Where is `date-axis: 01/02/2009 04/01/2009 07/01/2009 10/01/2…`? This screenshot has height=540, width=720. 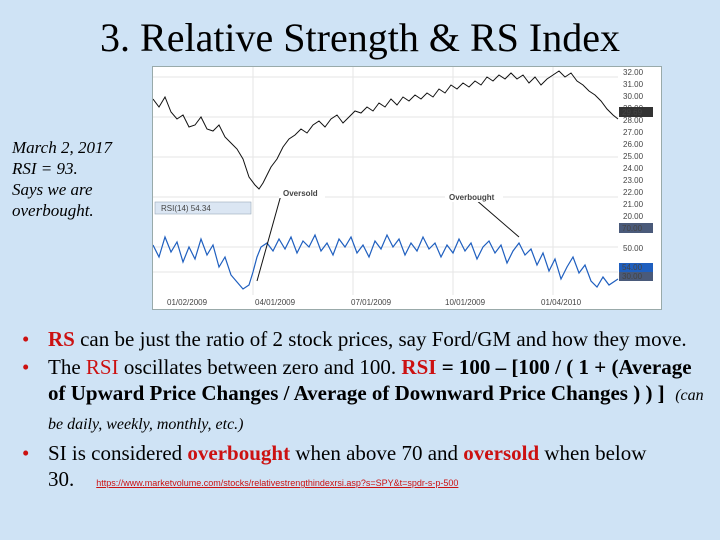
date-axis: 01/02/2009 04/01/2009 07/01/2009 10/01/2… is located at coordinates (374, 302).